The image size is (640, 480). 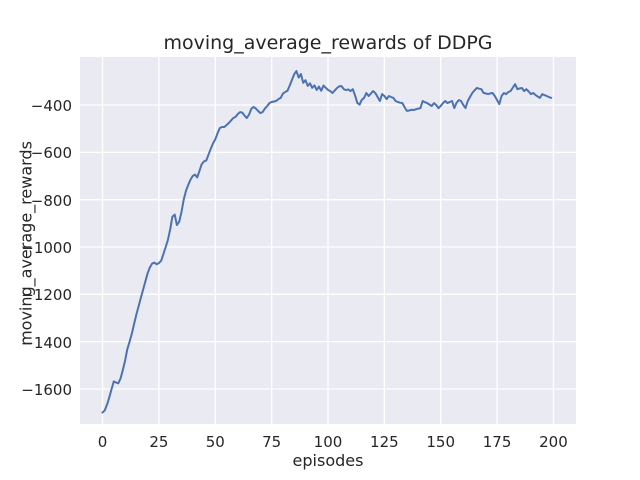 What do you see at coordinates (384, 442) in the screenshot?
I see `x-tick-label: 125` at bounding box center [384, 442].